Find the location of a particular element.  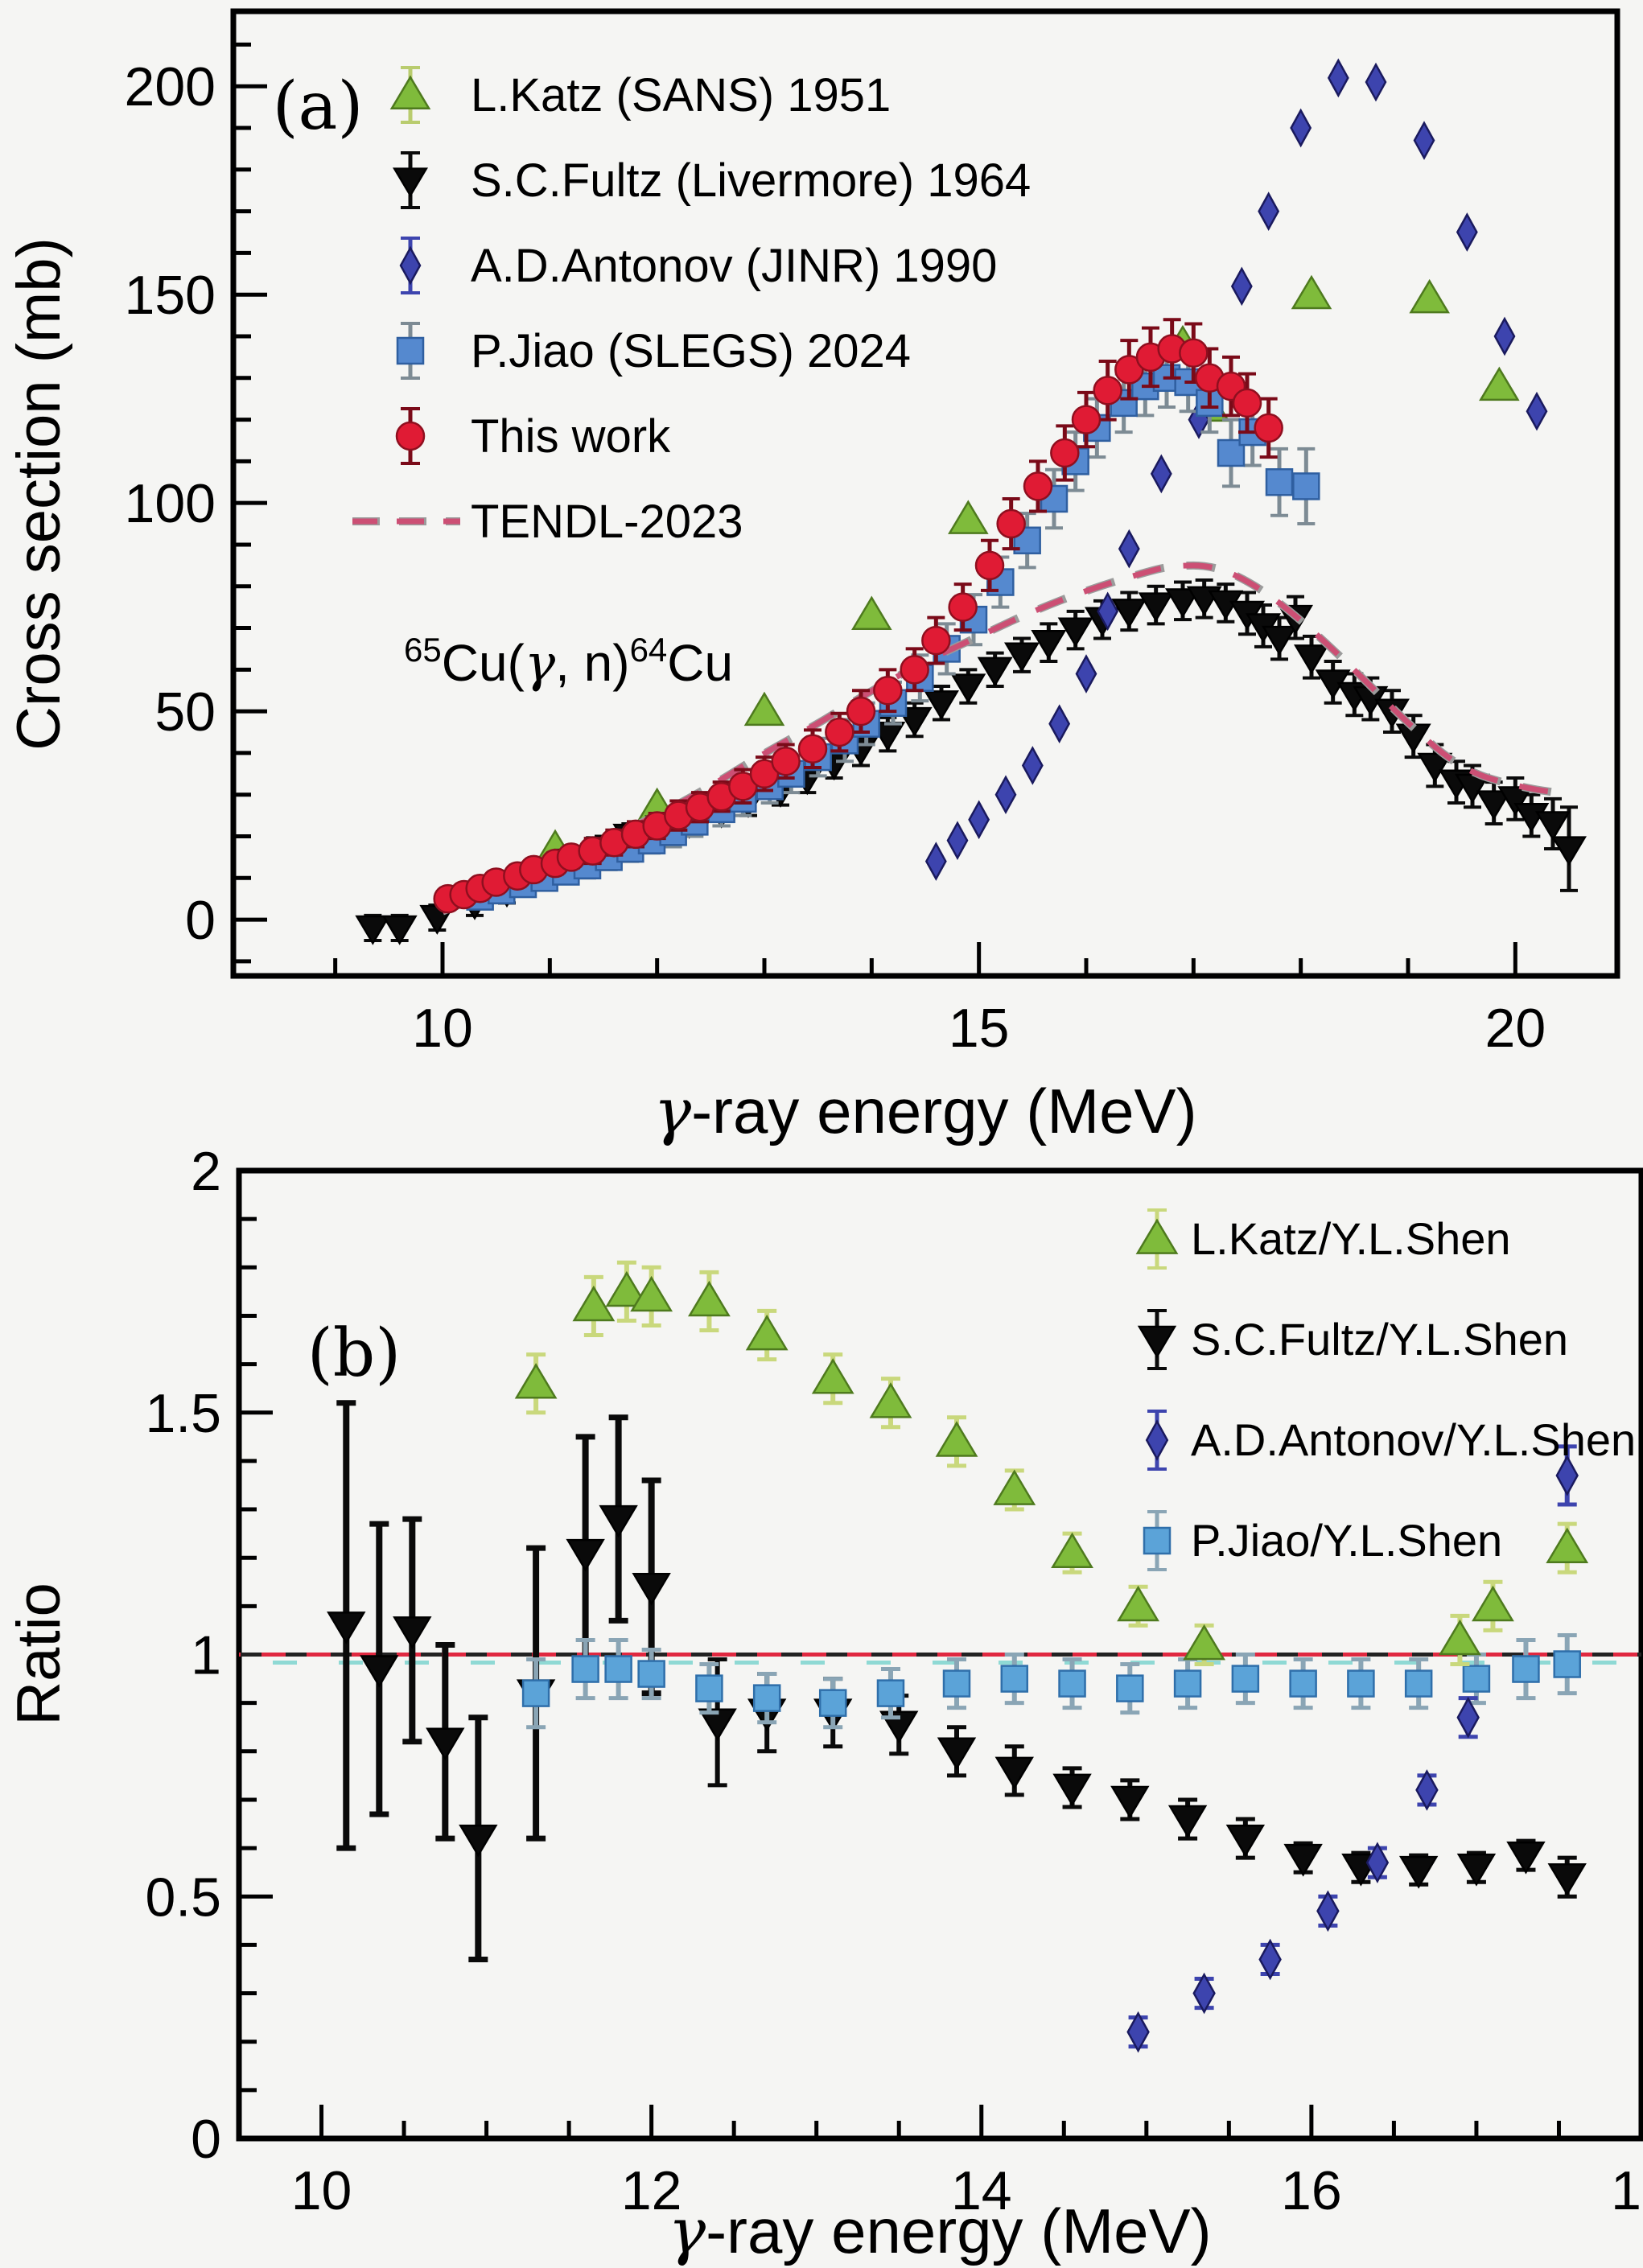

legend-b-item-katz_r: L.Katz/Y.L.Shen is located at coordinates (1323, 1239).